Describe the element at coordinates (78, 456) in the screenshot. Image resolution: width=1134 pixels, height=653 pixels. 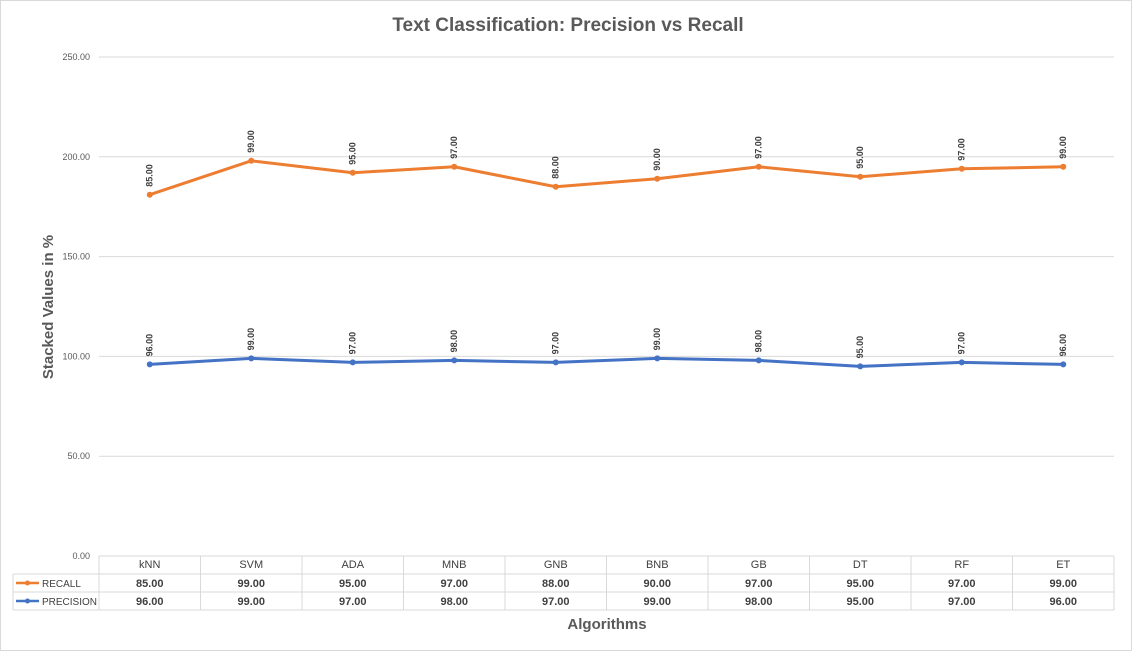
I see `y-tick-label: 50.00` at that location.